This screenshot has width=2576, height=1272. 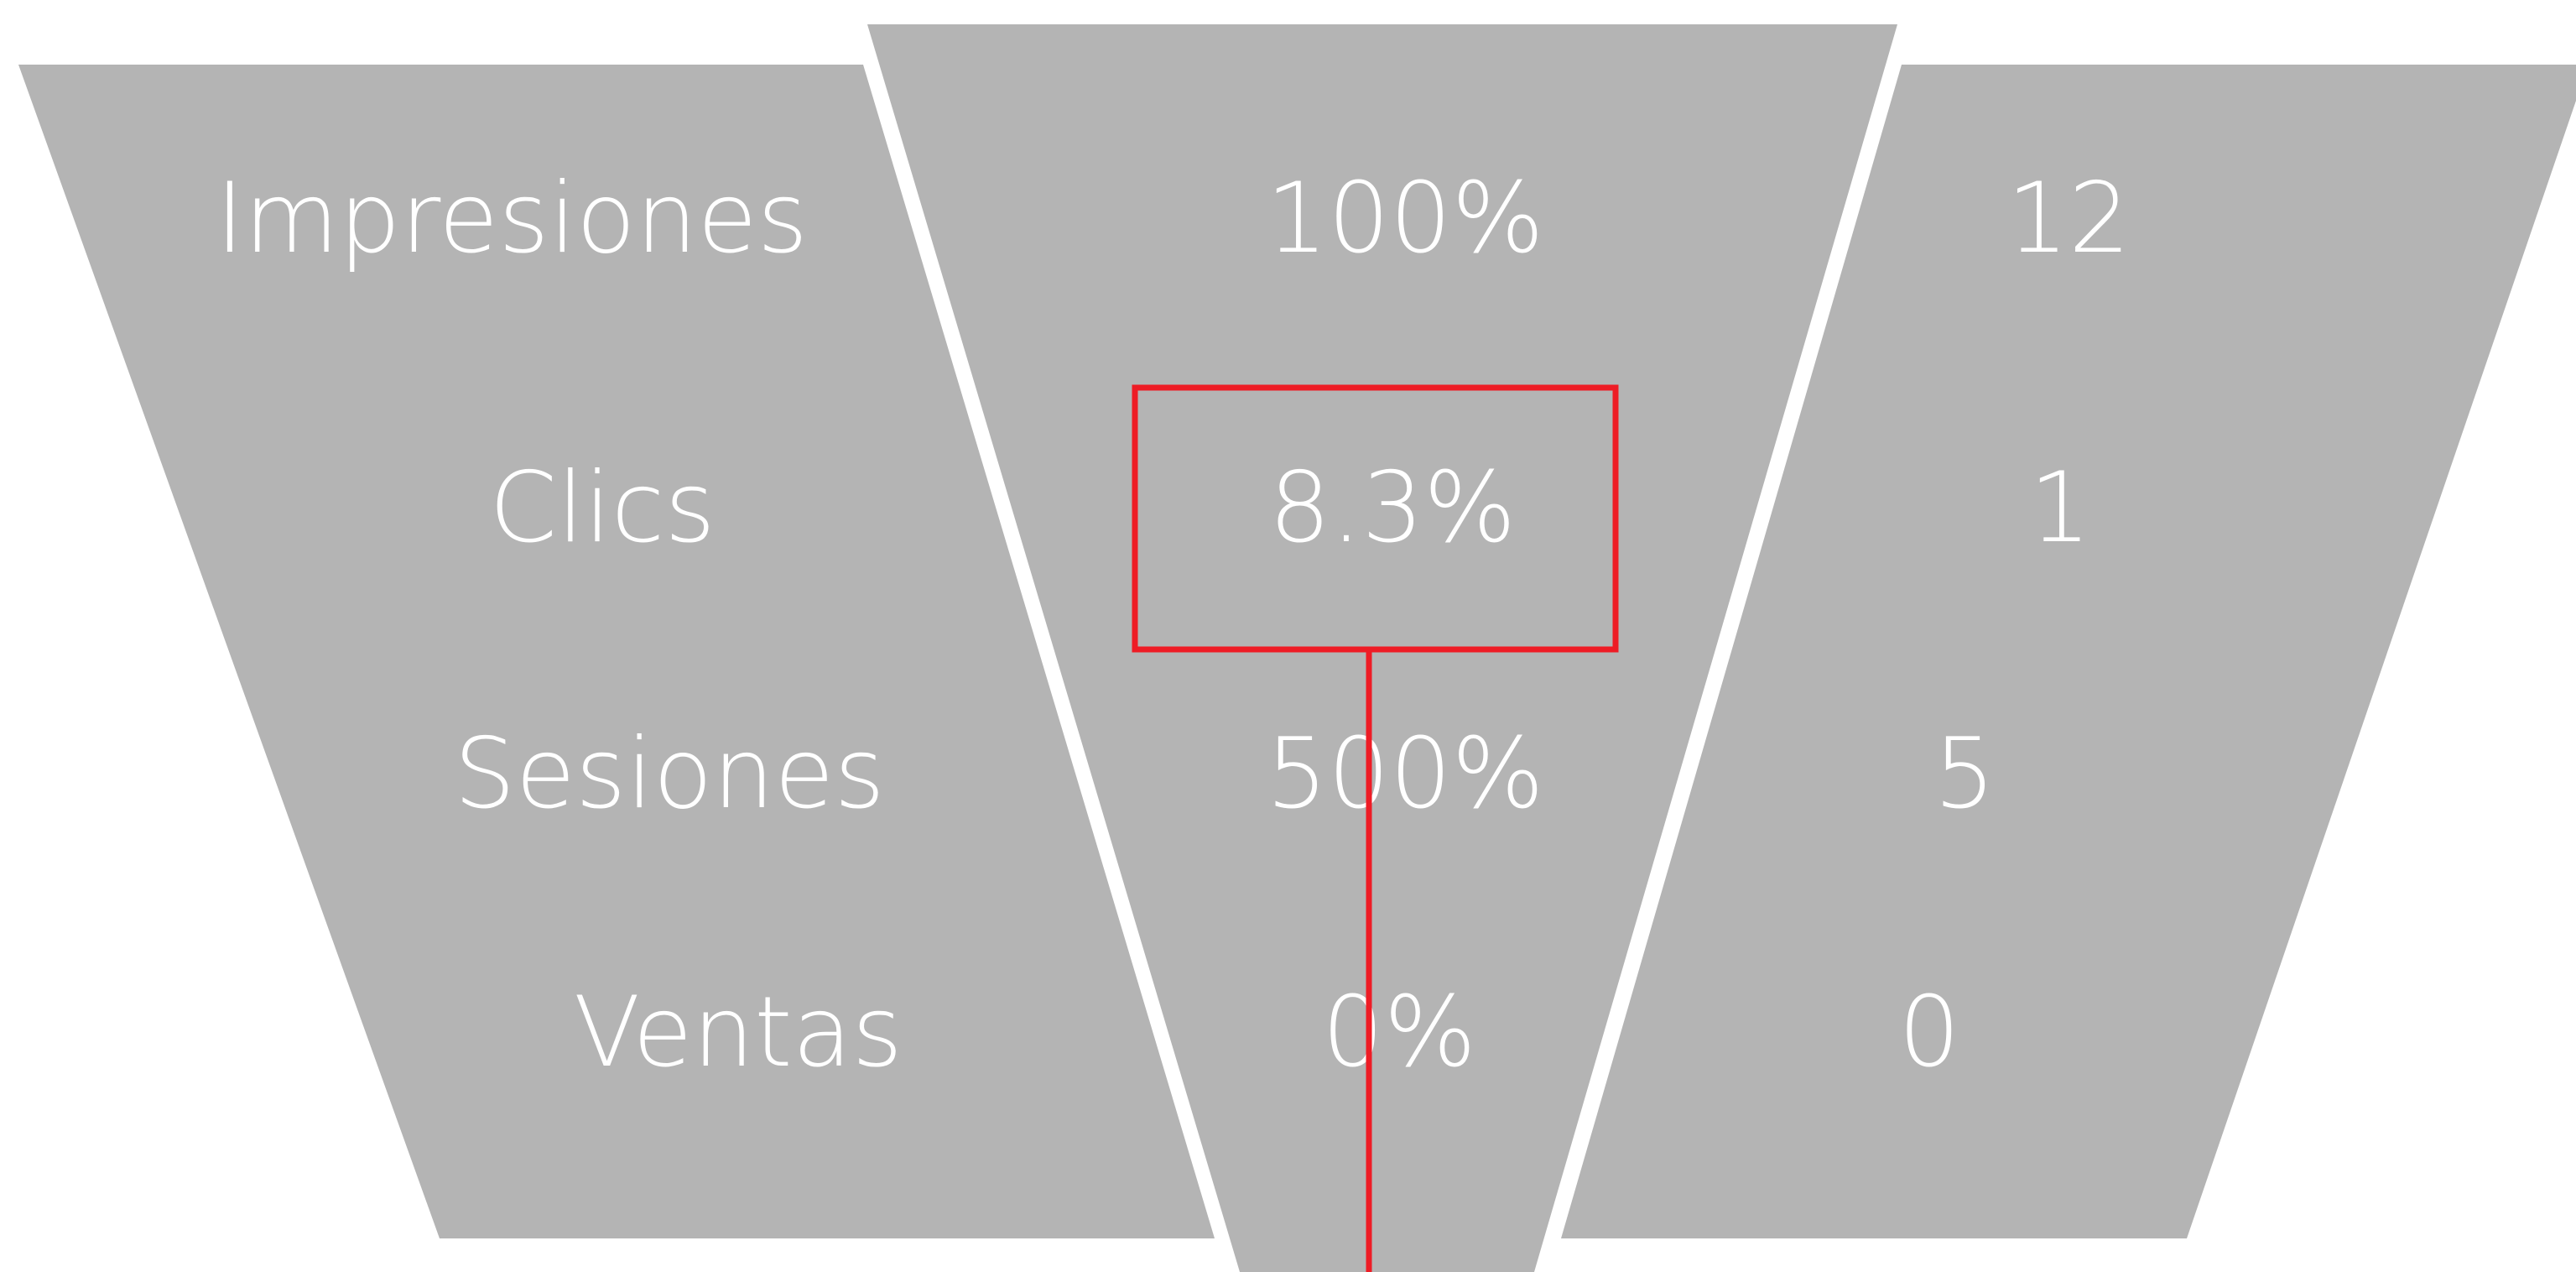 What do you see at coordinates (602, 508) in the screenshot?
I see `stage-label-clics: Clics` at bounding box center [602, 508].